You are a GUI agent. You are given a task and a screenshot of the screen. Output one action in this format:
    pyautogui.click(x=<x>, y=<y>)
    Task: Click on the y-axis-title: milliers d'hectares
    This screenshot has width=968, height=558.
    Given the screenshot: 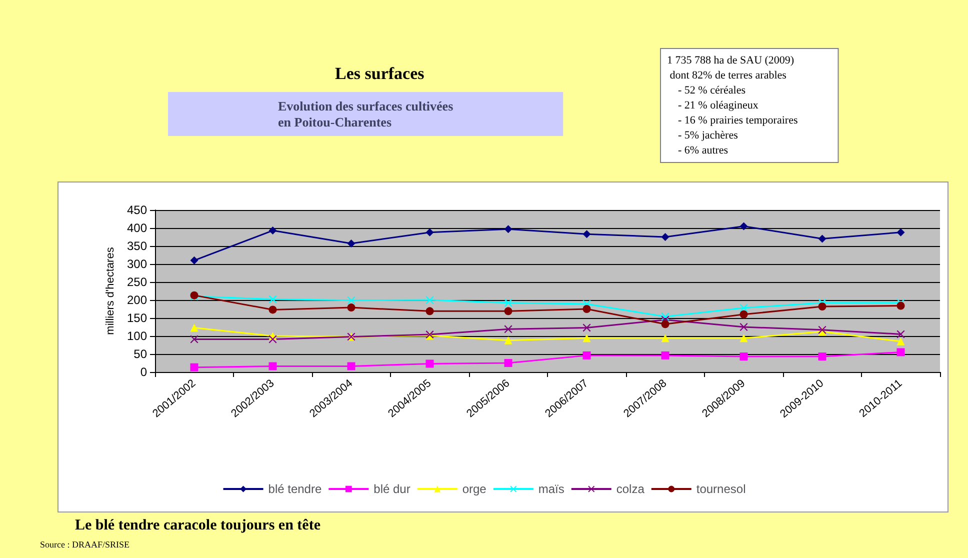 What is the action you would take?
    pyautogui.click(x=110, y=290)
    